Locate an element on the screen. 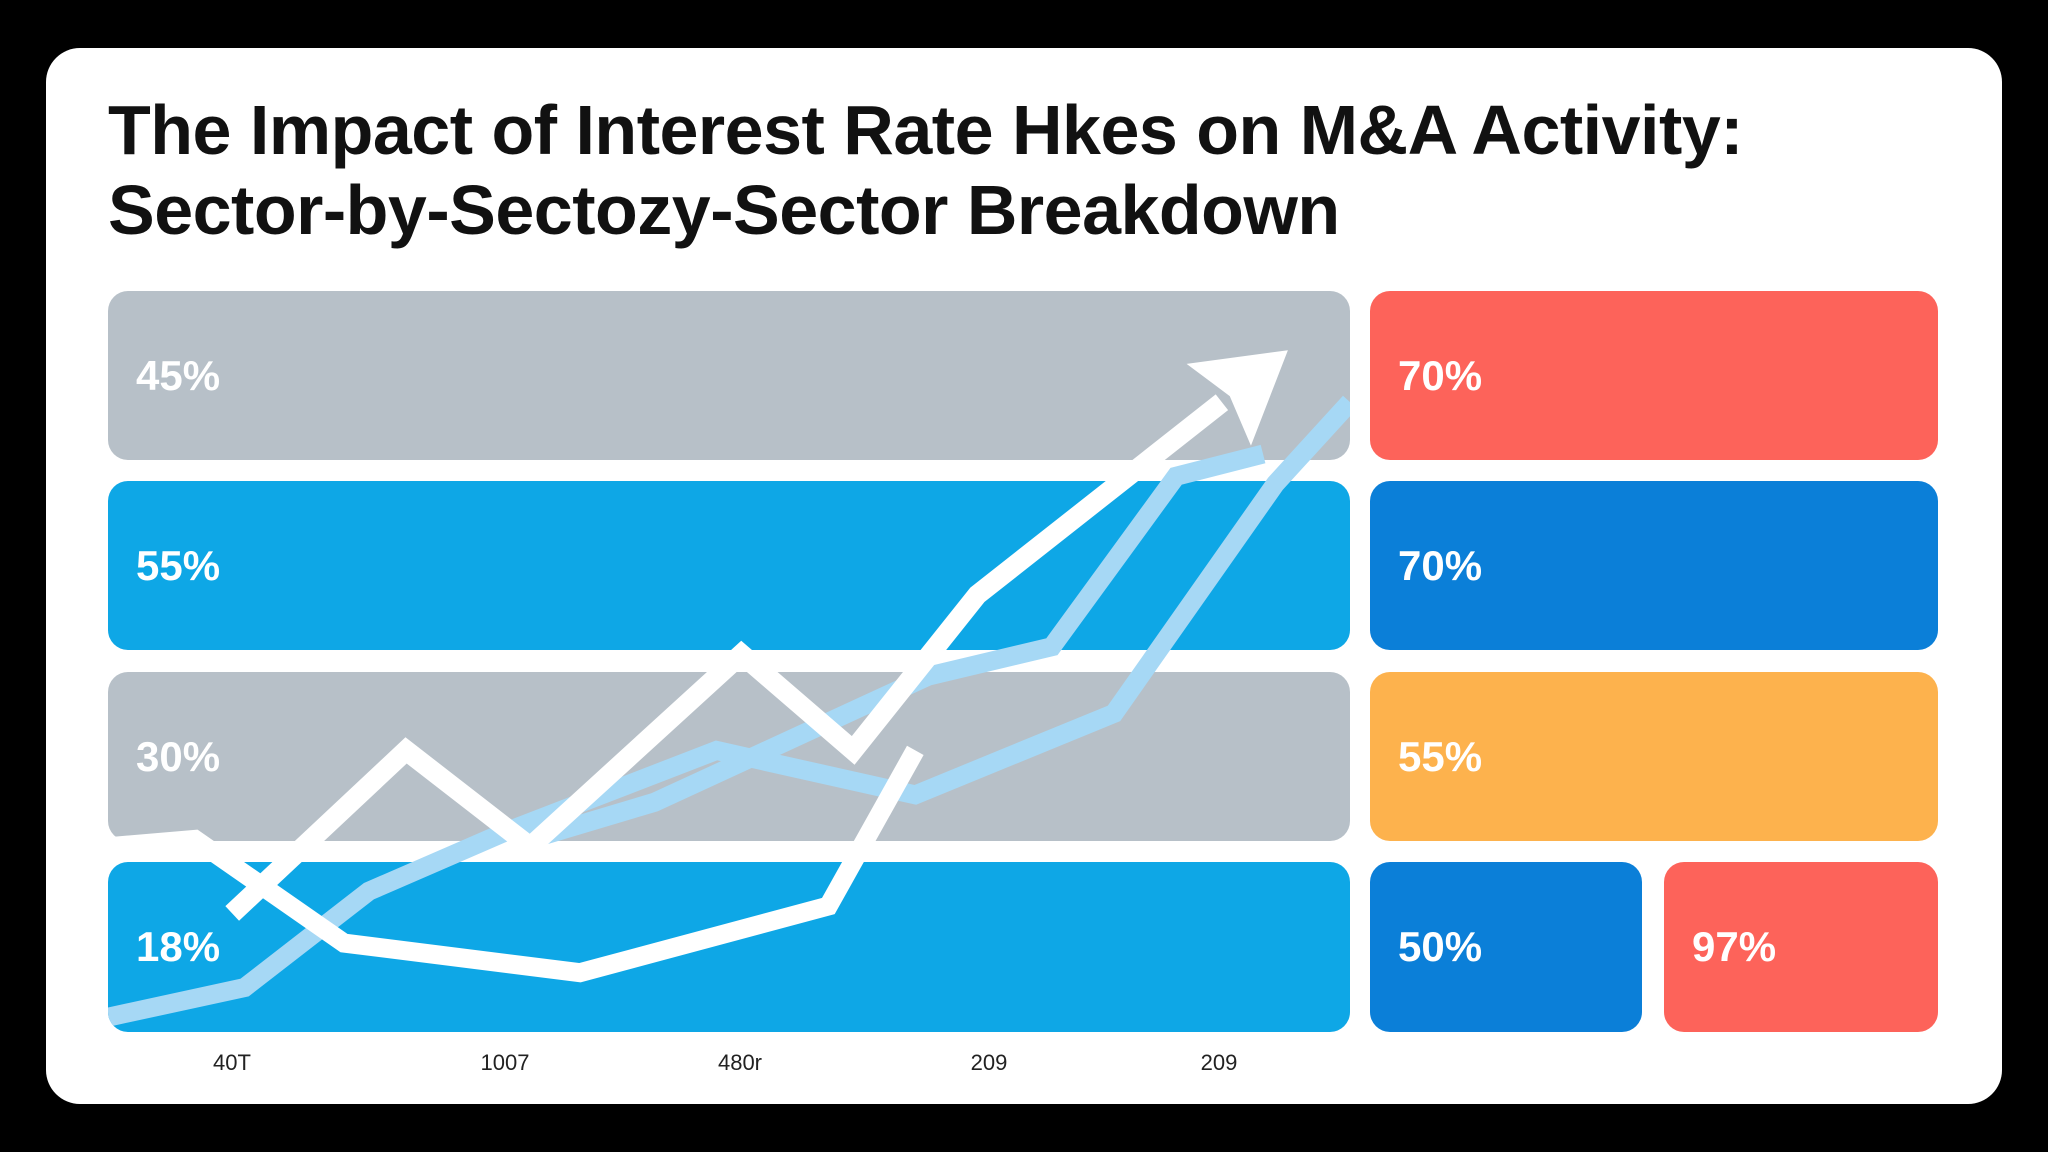 The height and width of the screenshot is (1152, 2048). left-band-3: 30% is located at coordinates (729, 756).